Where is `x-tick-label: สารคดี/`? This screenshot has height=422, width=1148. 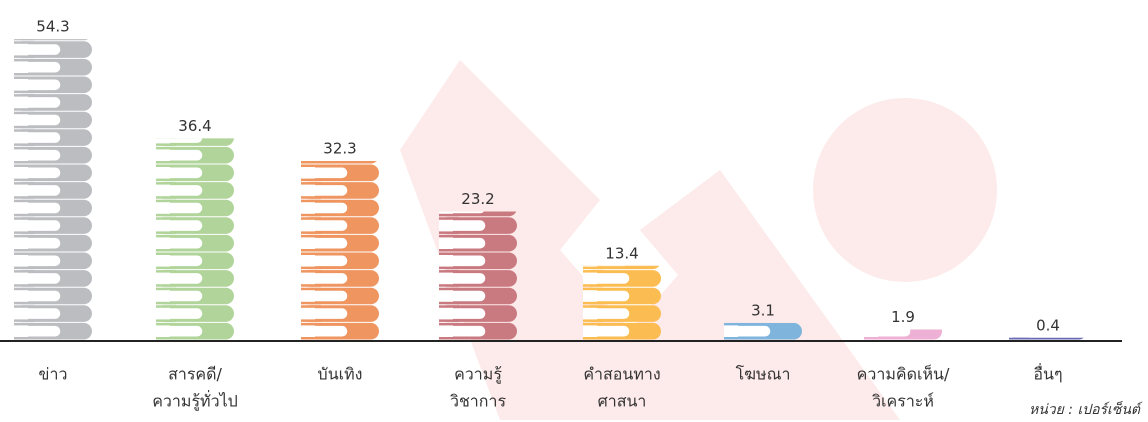 x-tick-label: สารคดี/ is located at coordinates (195, 374).